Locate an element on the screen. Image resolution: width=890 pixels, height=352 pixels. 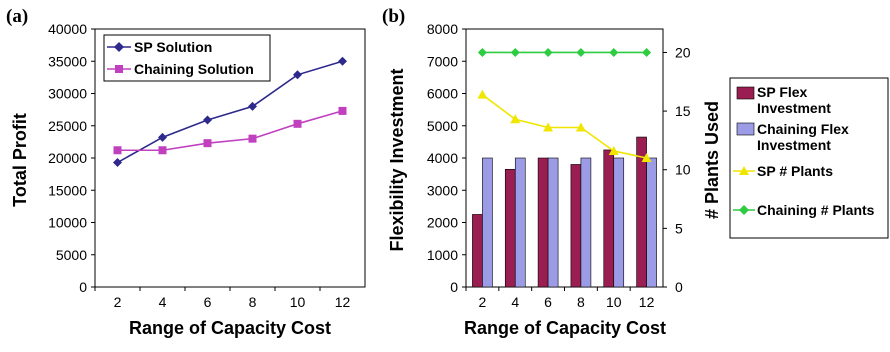
panel-b-lines is located at coordinates (564, 104).